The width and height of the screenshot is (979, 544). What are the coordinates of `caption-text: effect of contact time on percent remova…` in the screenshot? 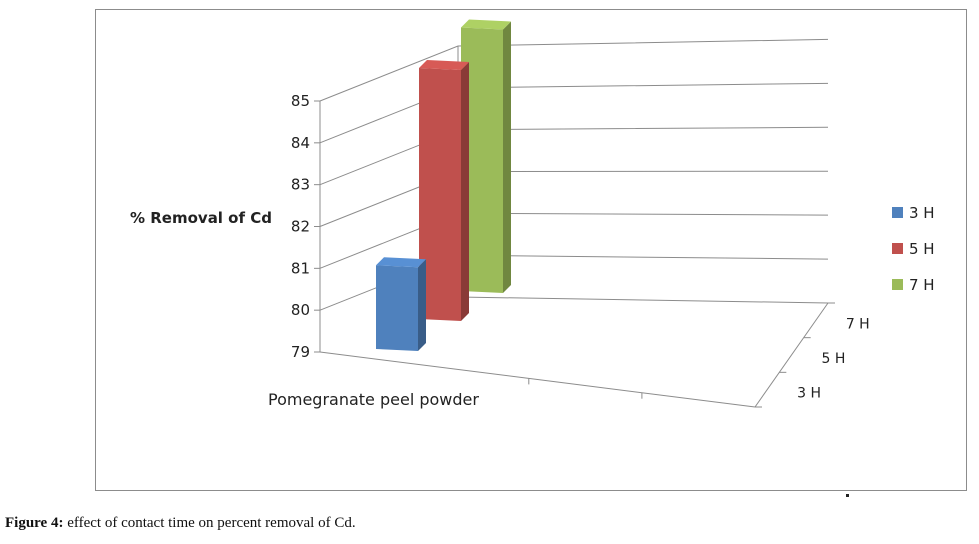 It's located at (209, 523).